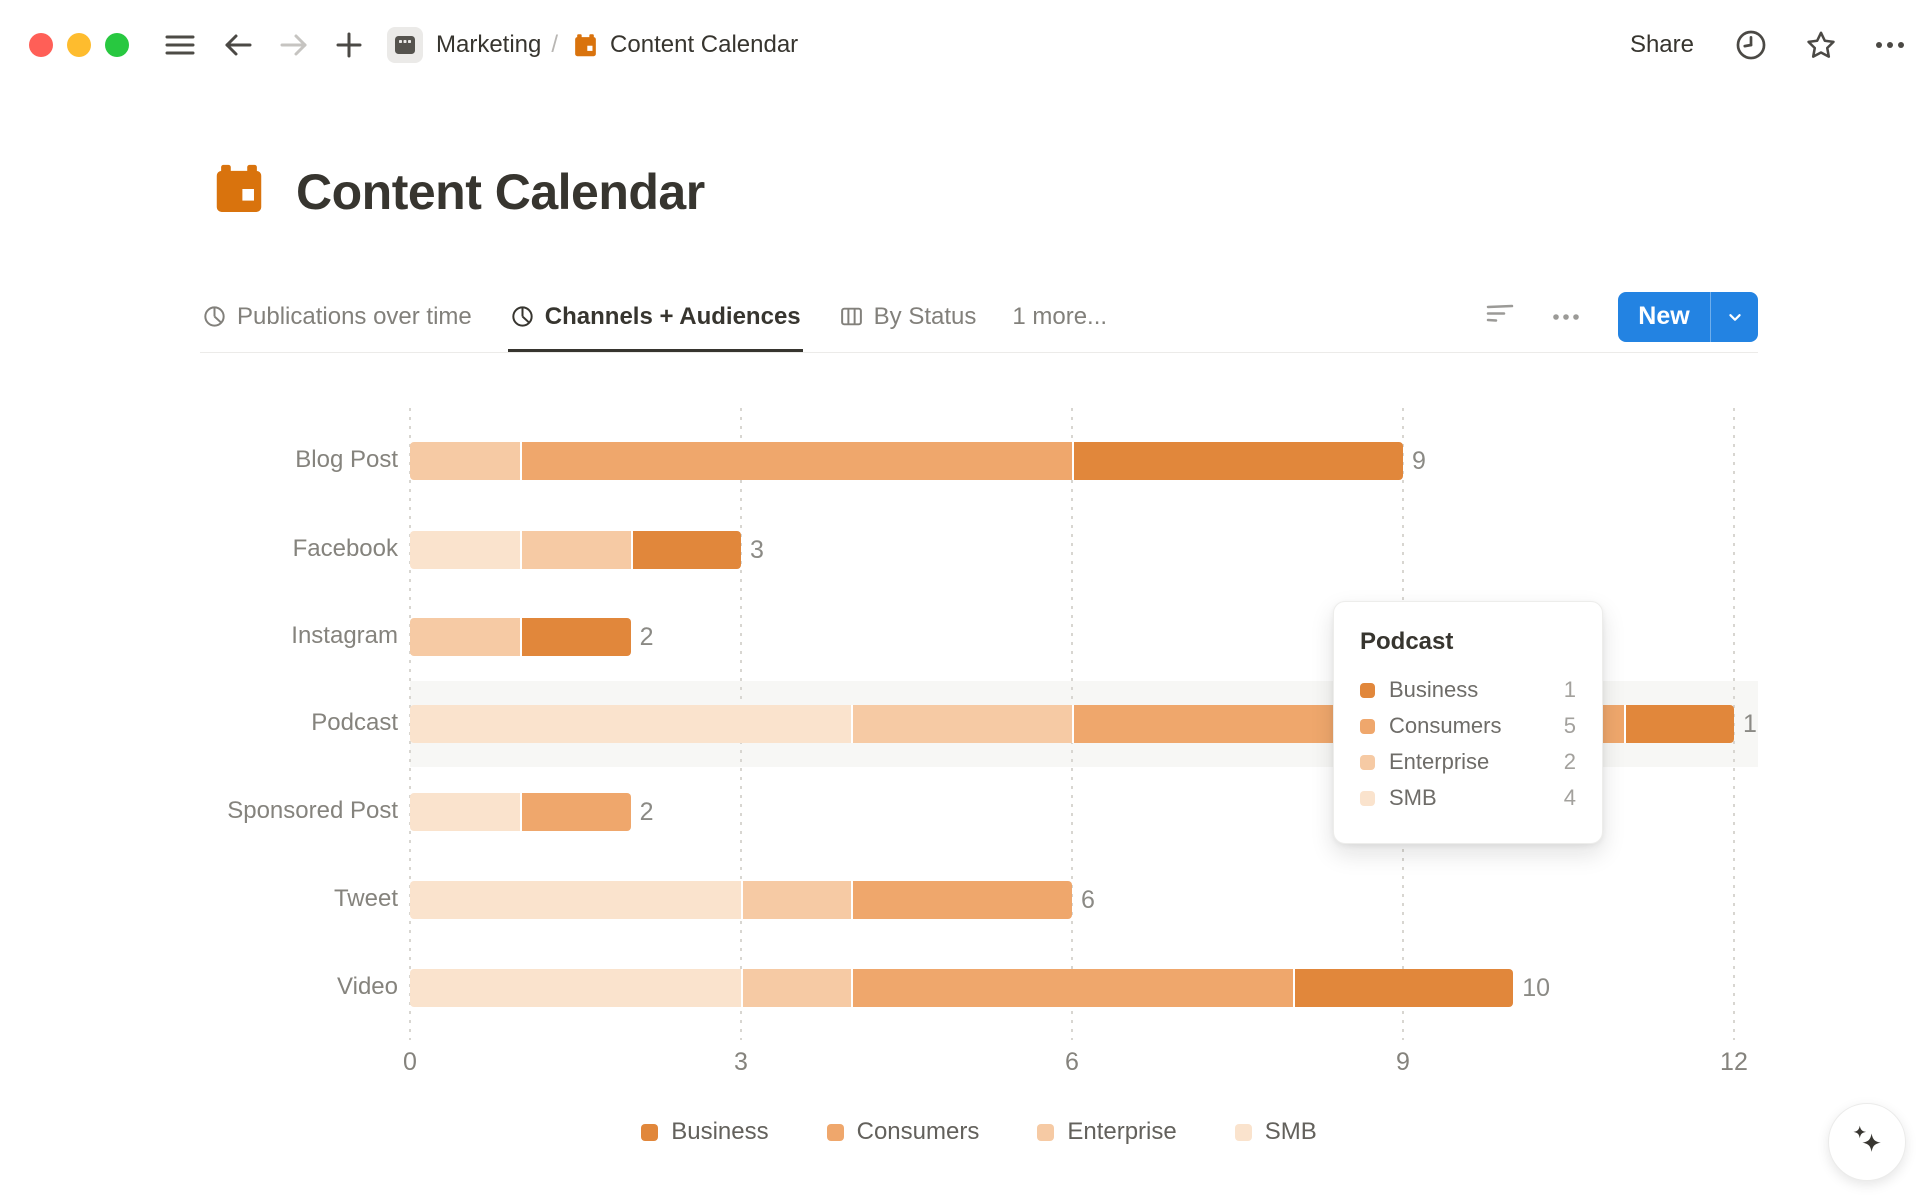 The image size is (1920, 1200). What do you see at coordinates (585, 45) in the screenshot?
I see `calendar-page-icon` at bounding box center [585, 45].